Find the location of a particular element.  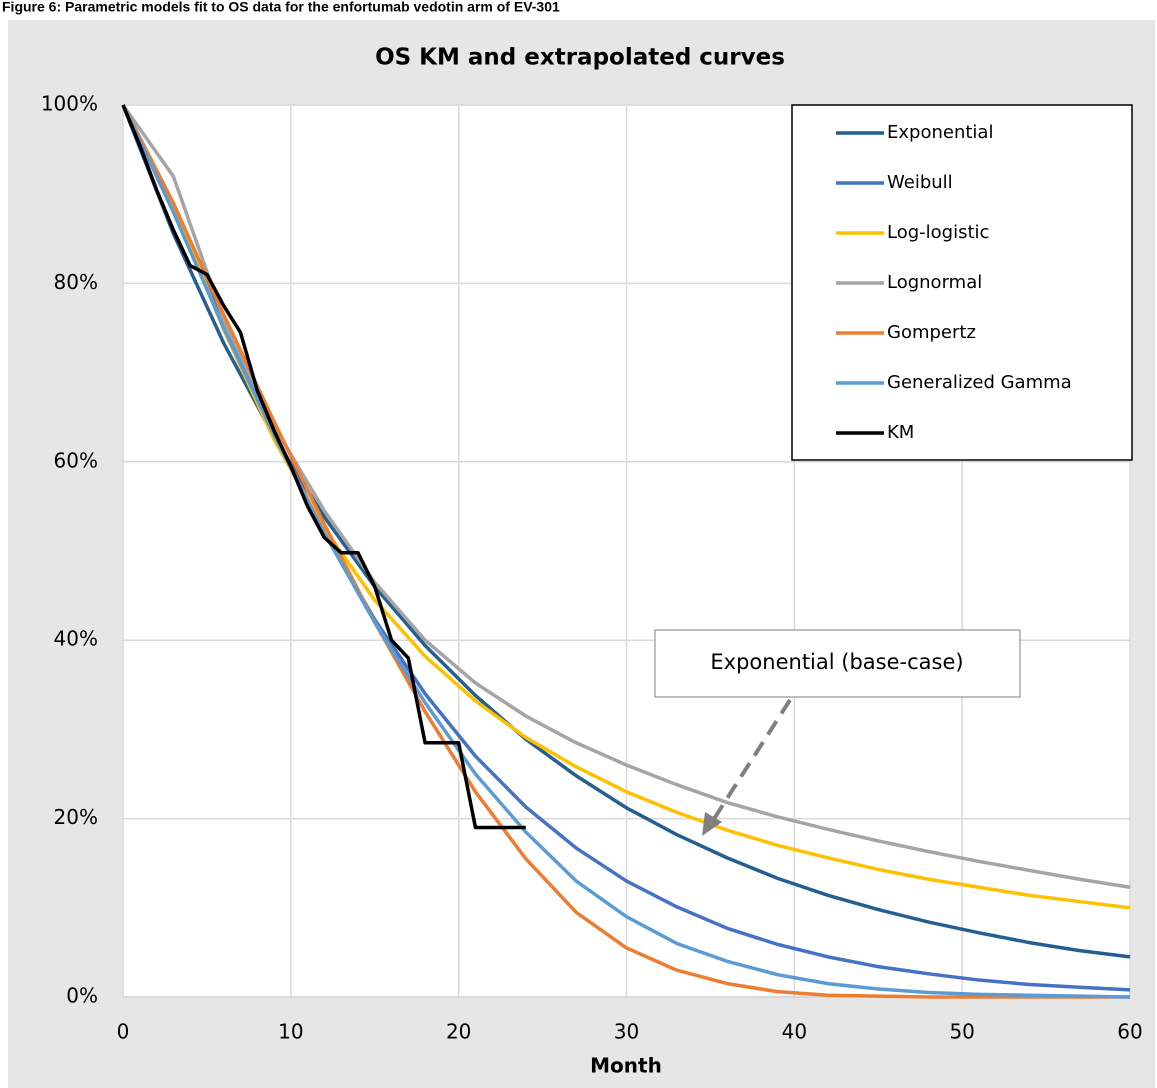

x-tick-label: 0 is located at coordinates (123, 1032).